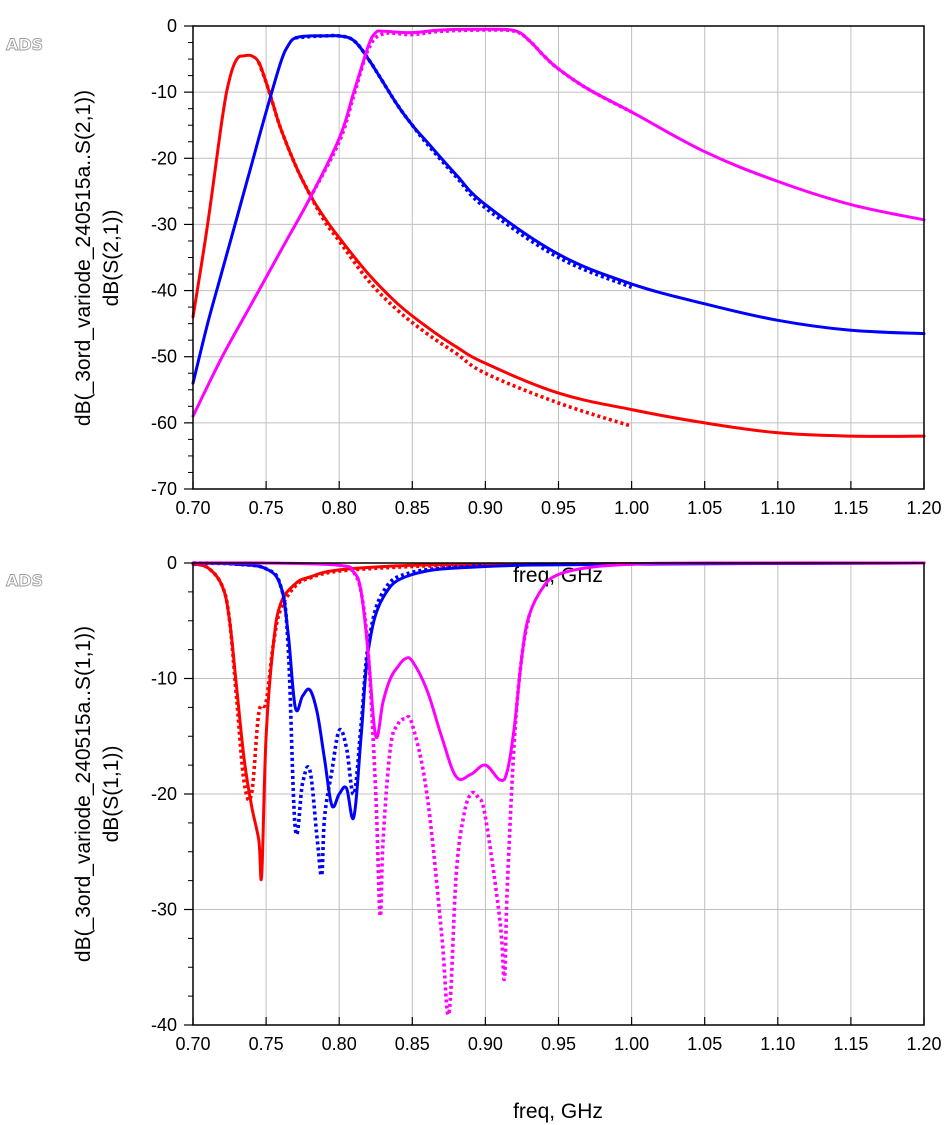 The image size is (948, 1125). I want to click on x-tick-label-s11: 1.20, so click(923, 1044).